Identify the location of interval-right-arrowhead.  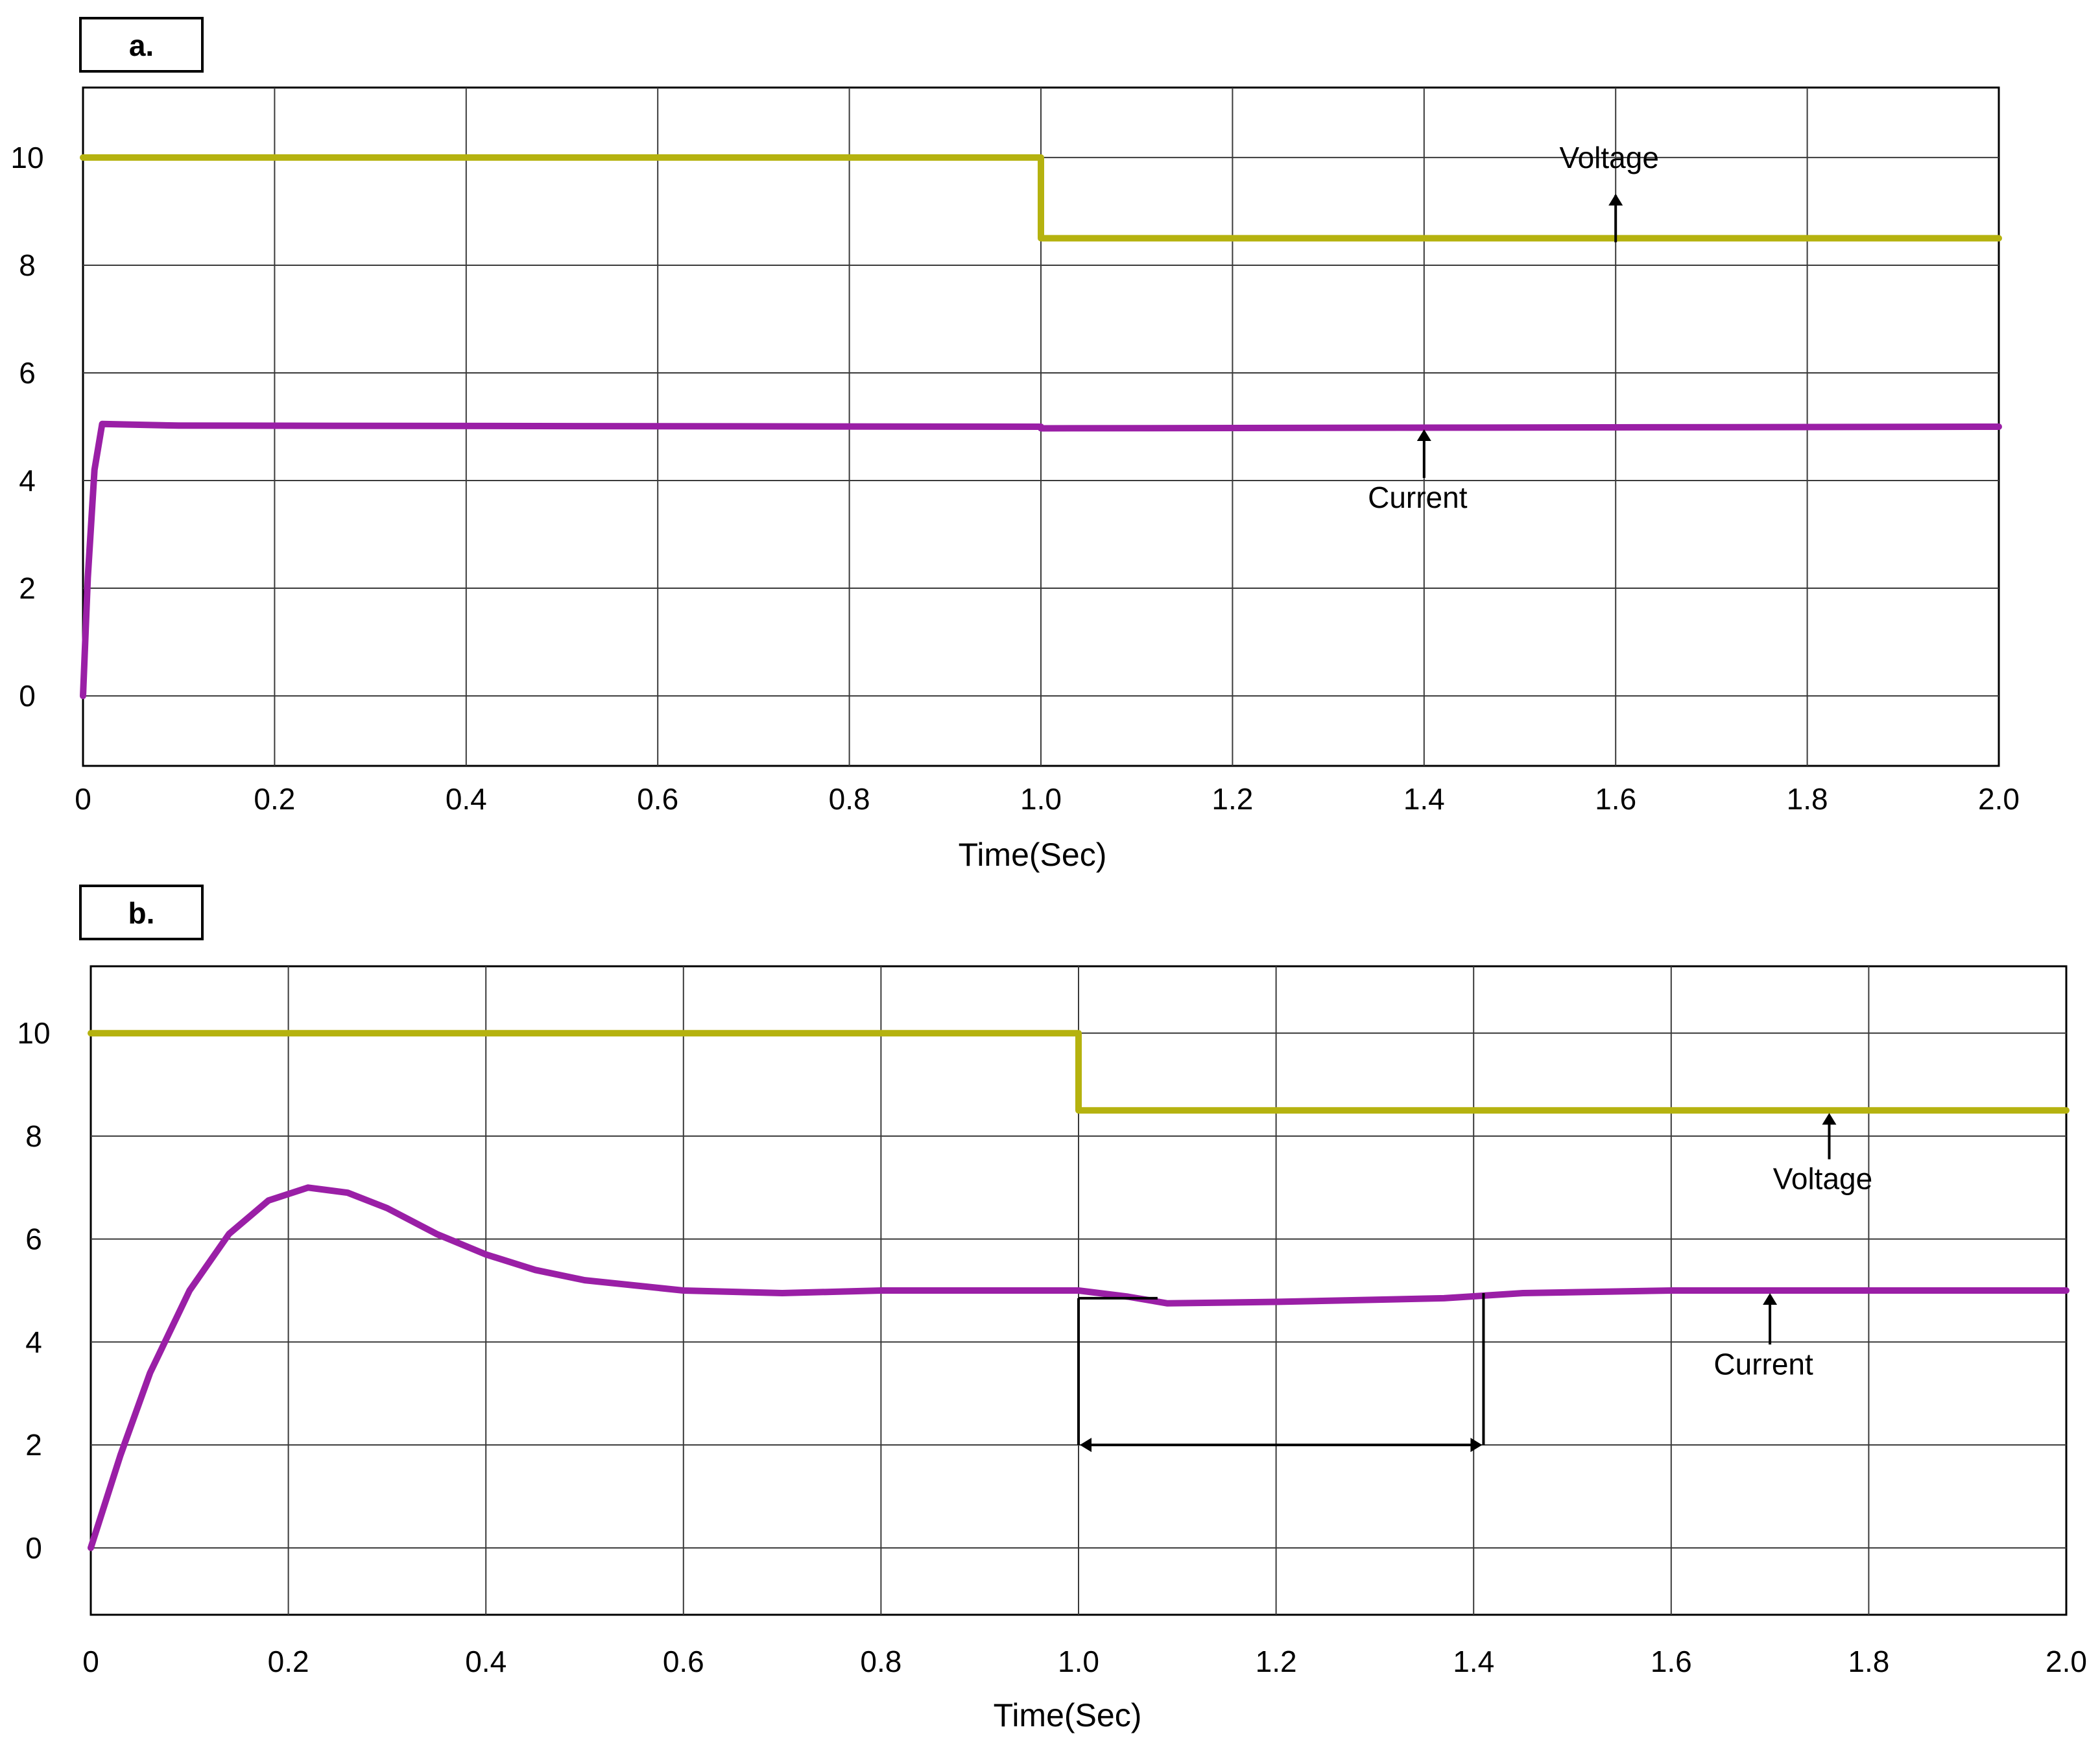
(1476, 1445).